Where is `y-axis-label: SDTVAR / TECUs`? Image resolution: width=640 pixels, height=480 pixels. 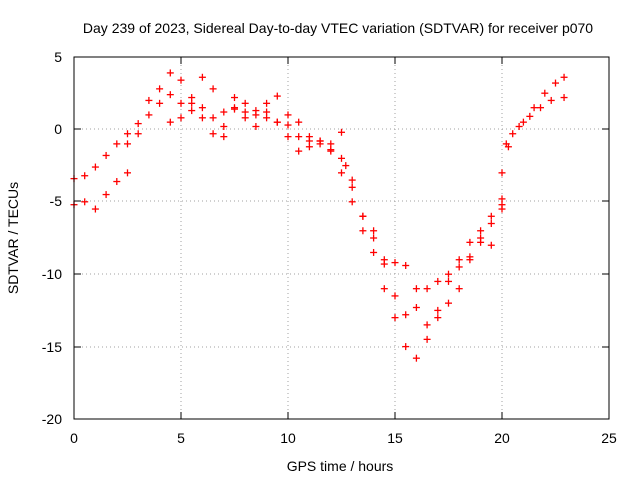
y-axis-label: SDTVAR / TECUs is located at coordinates (13, 238).